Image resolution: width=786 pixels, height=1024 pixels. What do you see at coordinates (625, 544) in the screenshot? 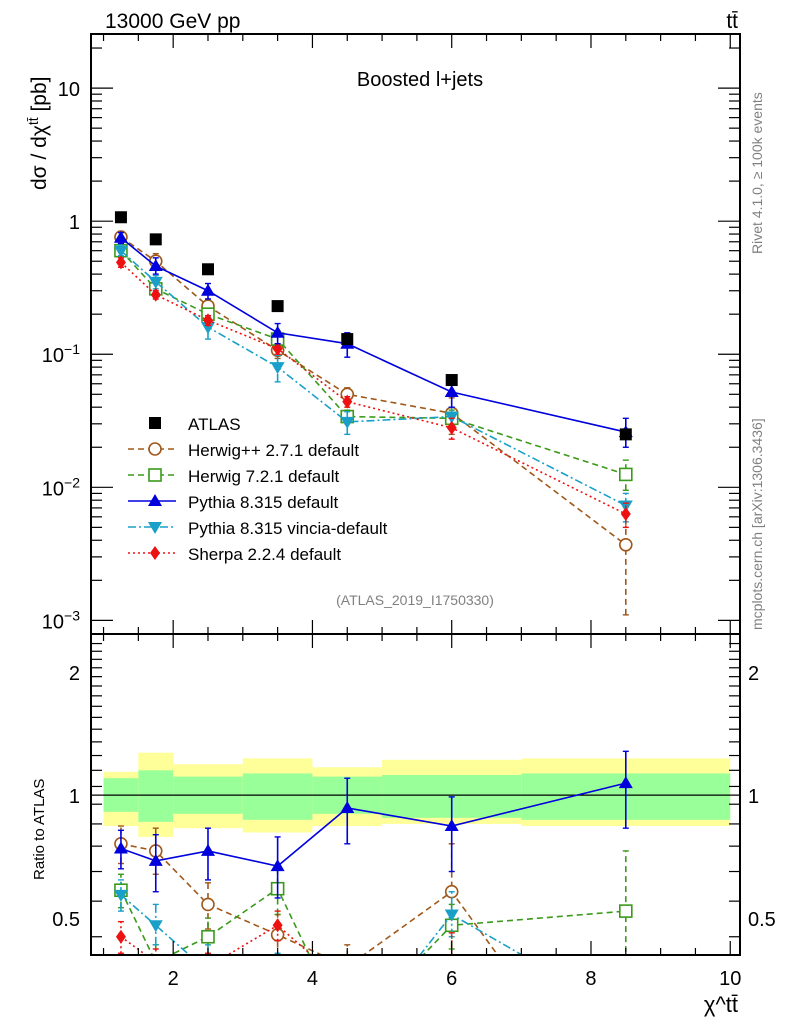
I see `data-point-herwig-2-7-1-default` at bounding box center [625, 544].